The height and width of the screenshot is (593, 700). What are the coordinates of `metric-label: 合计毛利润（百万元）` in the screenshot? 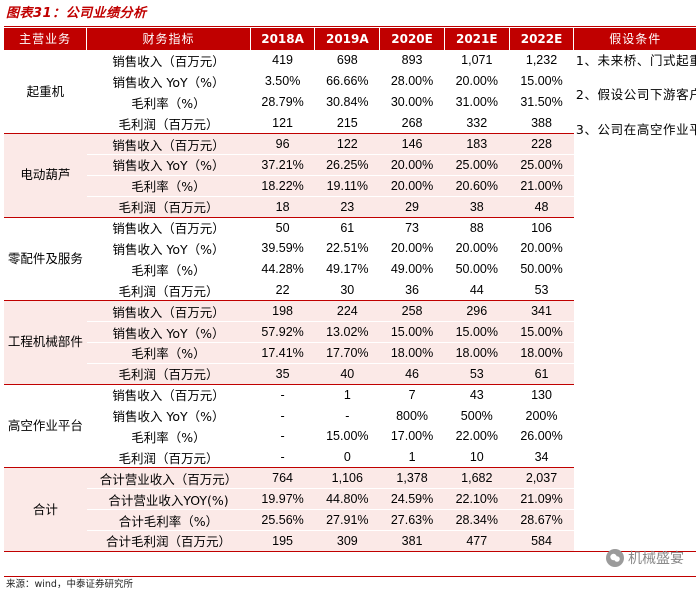 It's located at (168, 540).